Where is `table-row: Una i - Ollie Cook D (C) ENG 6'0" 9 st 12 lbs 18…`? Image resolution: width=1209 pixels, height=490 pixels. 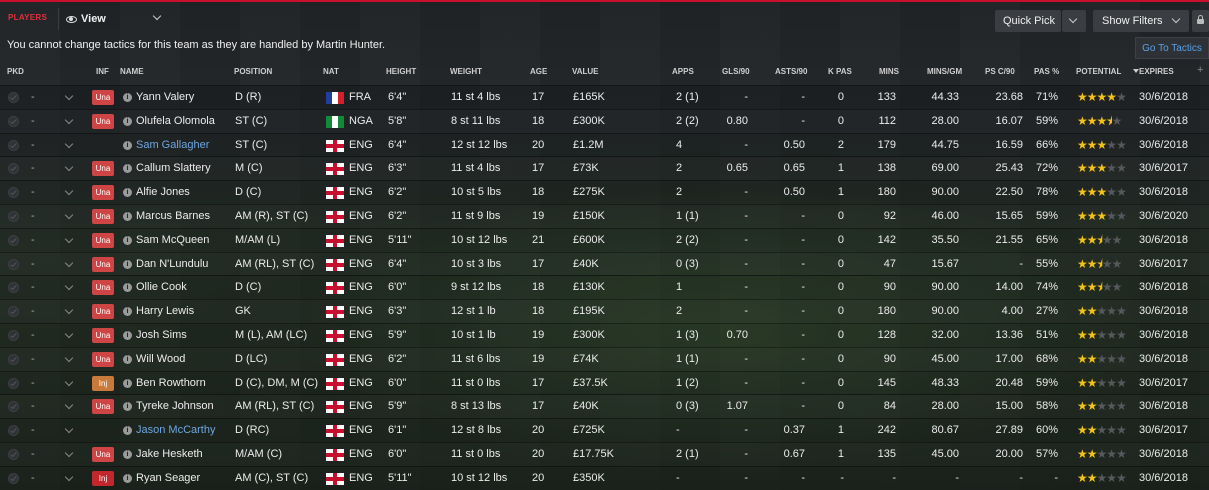 table-row: Una i - Ollie Cook D (C) ENG 6'0" 9 st 12 lbs 18… is located at coordinates (604, 287).